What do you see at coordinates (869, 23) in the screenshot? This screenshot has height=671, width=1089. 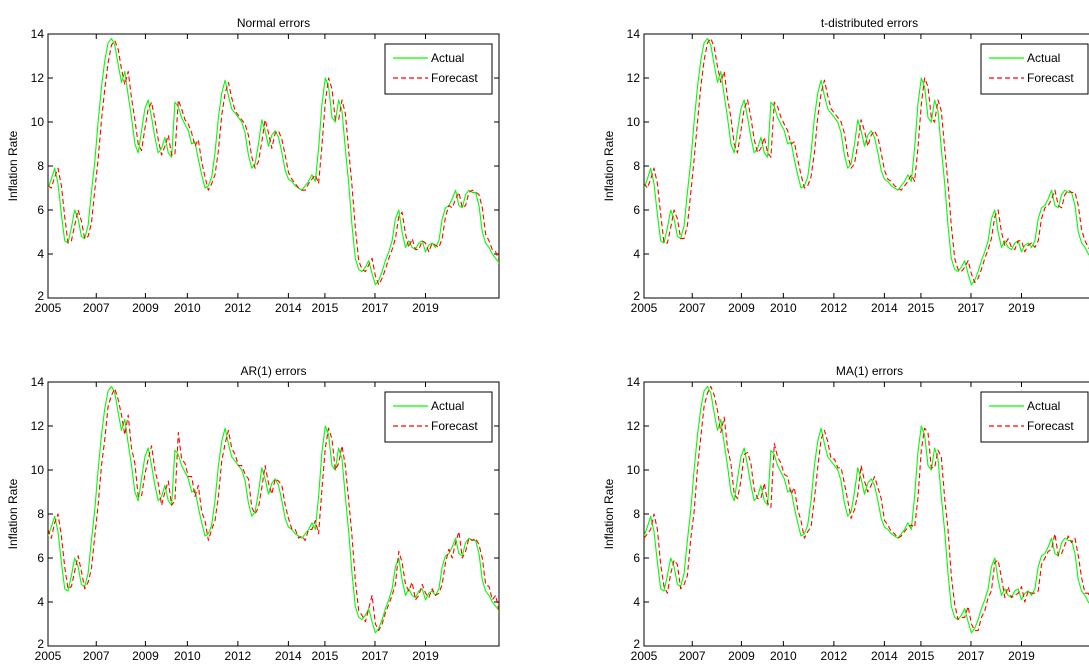 I see `chart-title: t-distributed errors` at bounding box center [869, 23].